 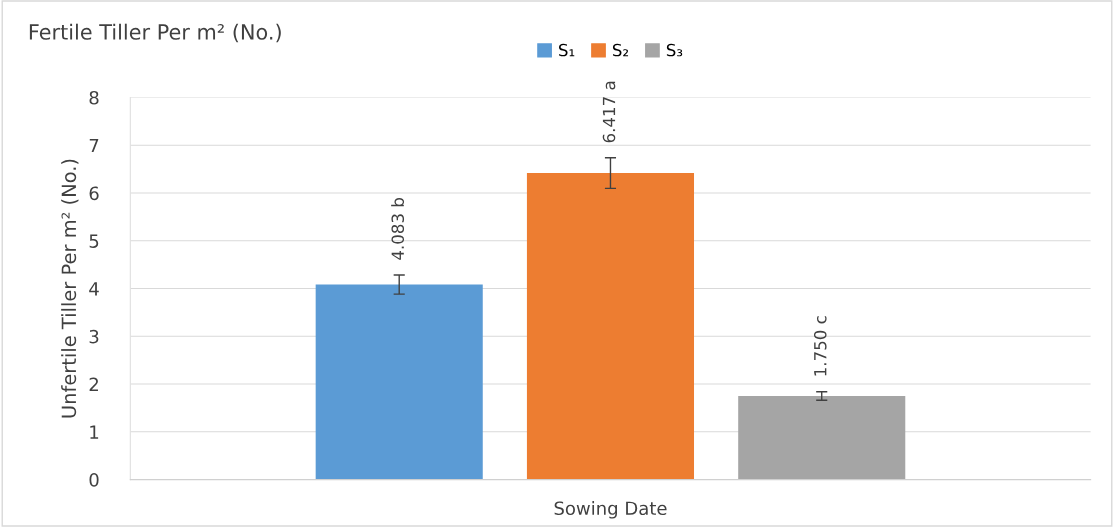 What do you see at coordinates (94, 289) in the screenshot?
I see `y-tick-label: 4` at bounding box center [94, 289].